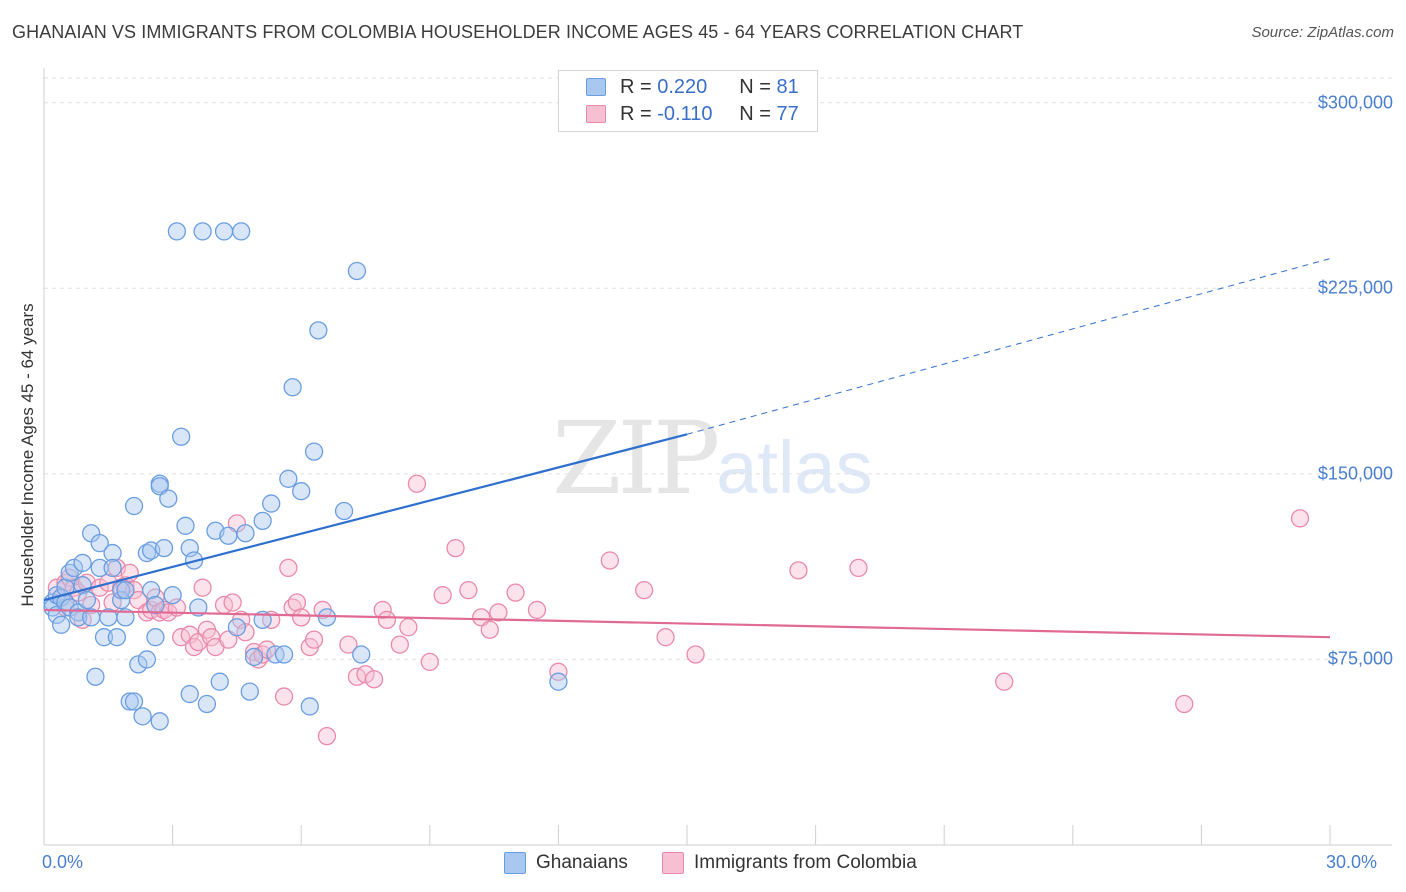  I want to click on legend-n-label: N =, so click(755, 86).